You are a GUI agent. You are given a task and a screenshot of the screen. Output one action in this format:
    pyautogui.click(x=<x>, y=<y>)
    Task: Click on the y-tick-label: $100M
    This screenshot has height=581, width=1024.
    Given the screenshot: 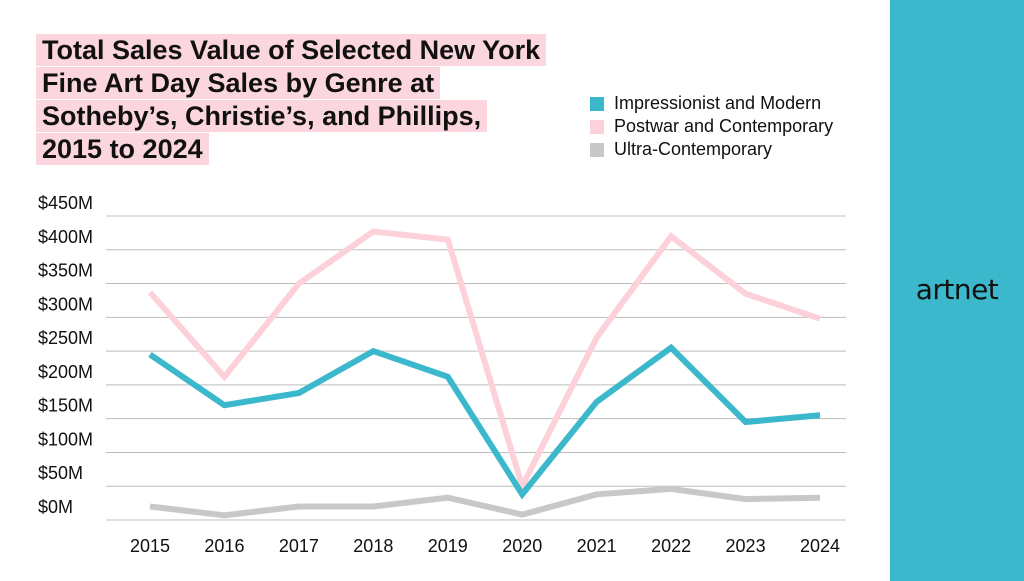 What is the action you would take?
    pyautogui.click(x=65, y=439)
    